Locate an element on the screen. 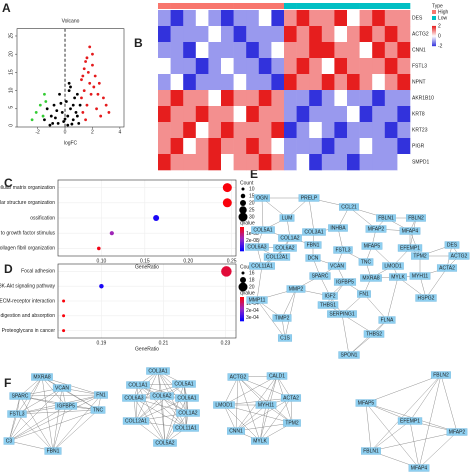  node-label: LMOD1 is located at coordinates (223, 406).